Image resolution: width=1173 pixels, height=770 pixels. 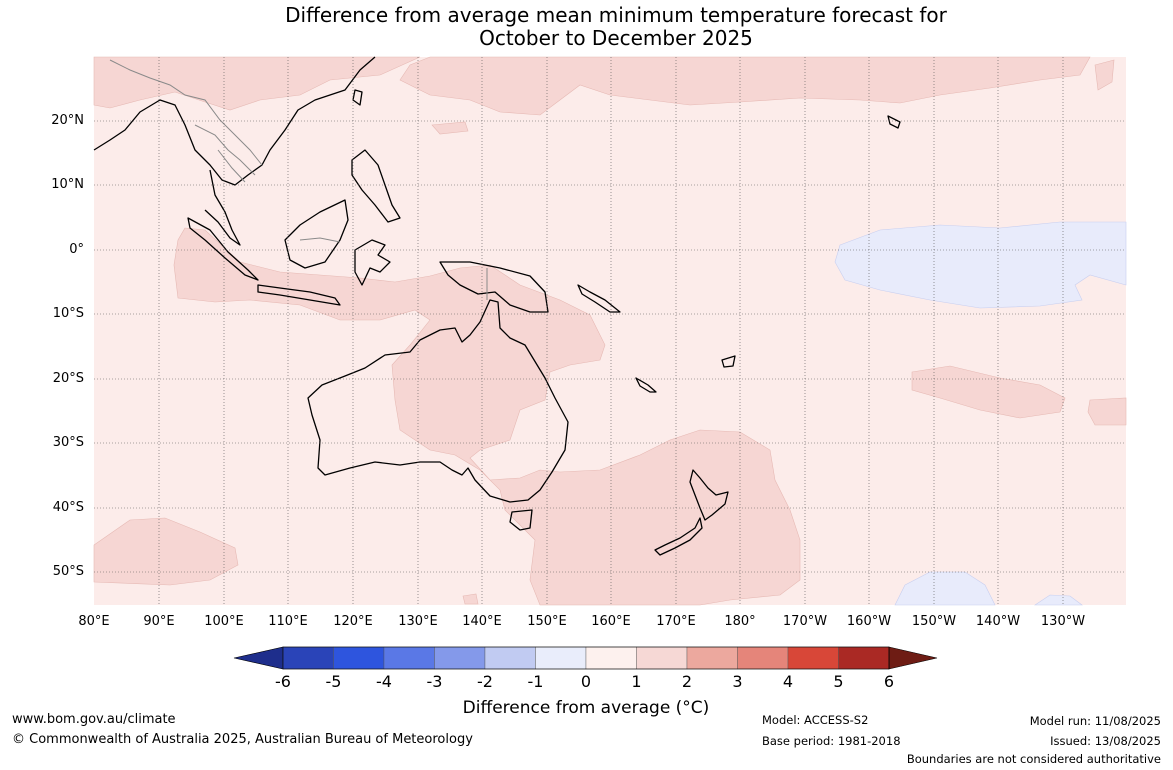 I want to click on colorbar-tick-label: -5, so click(x=333, y=681).